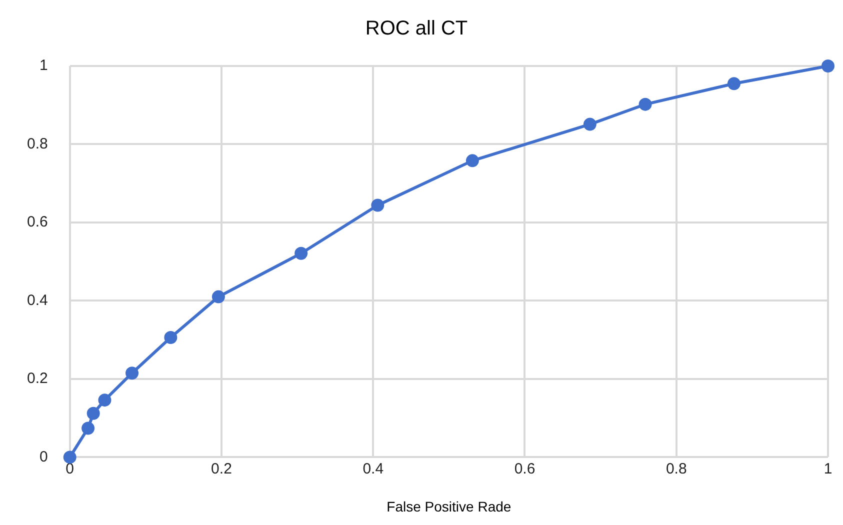 The height and width of the screenshot is (525, 843). What do you see at coordinates (373, 469) in the screenshot?
I see `x-tick-label: 0.4` at bounding box center [373, 469].